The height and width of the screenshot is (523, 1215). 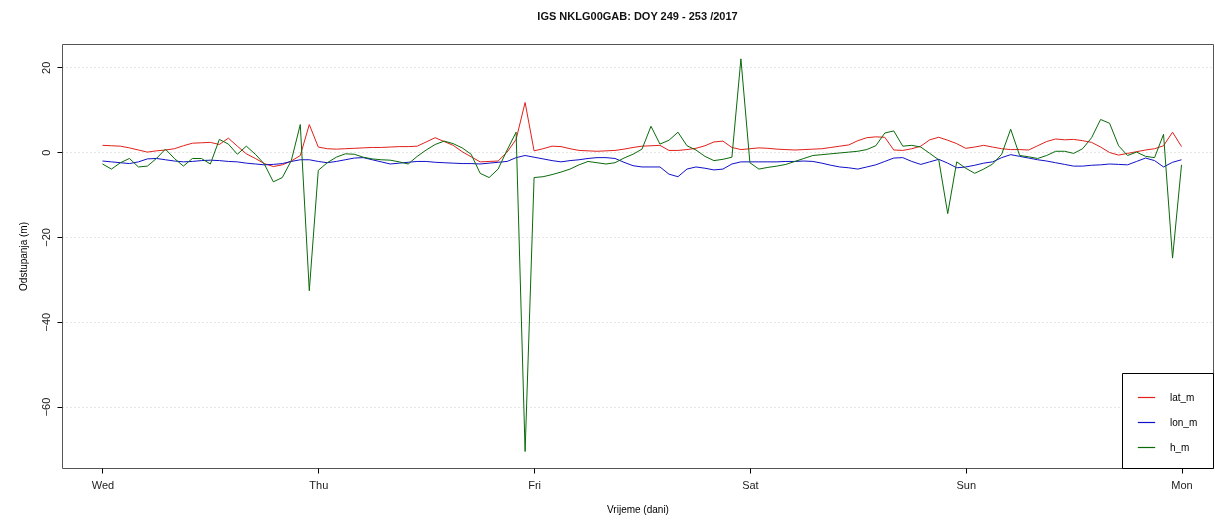 I want to click on y-tick-label: −40, so click(x=45, y=322).